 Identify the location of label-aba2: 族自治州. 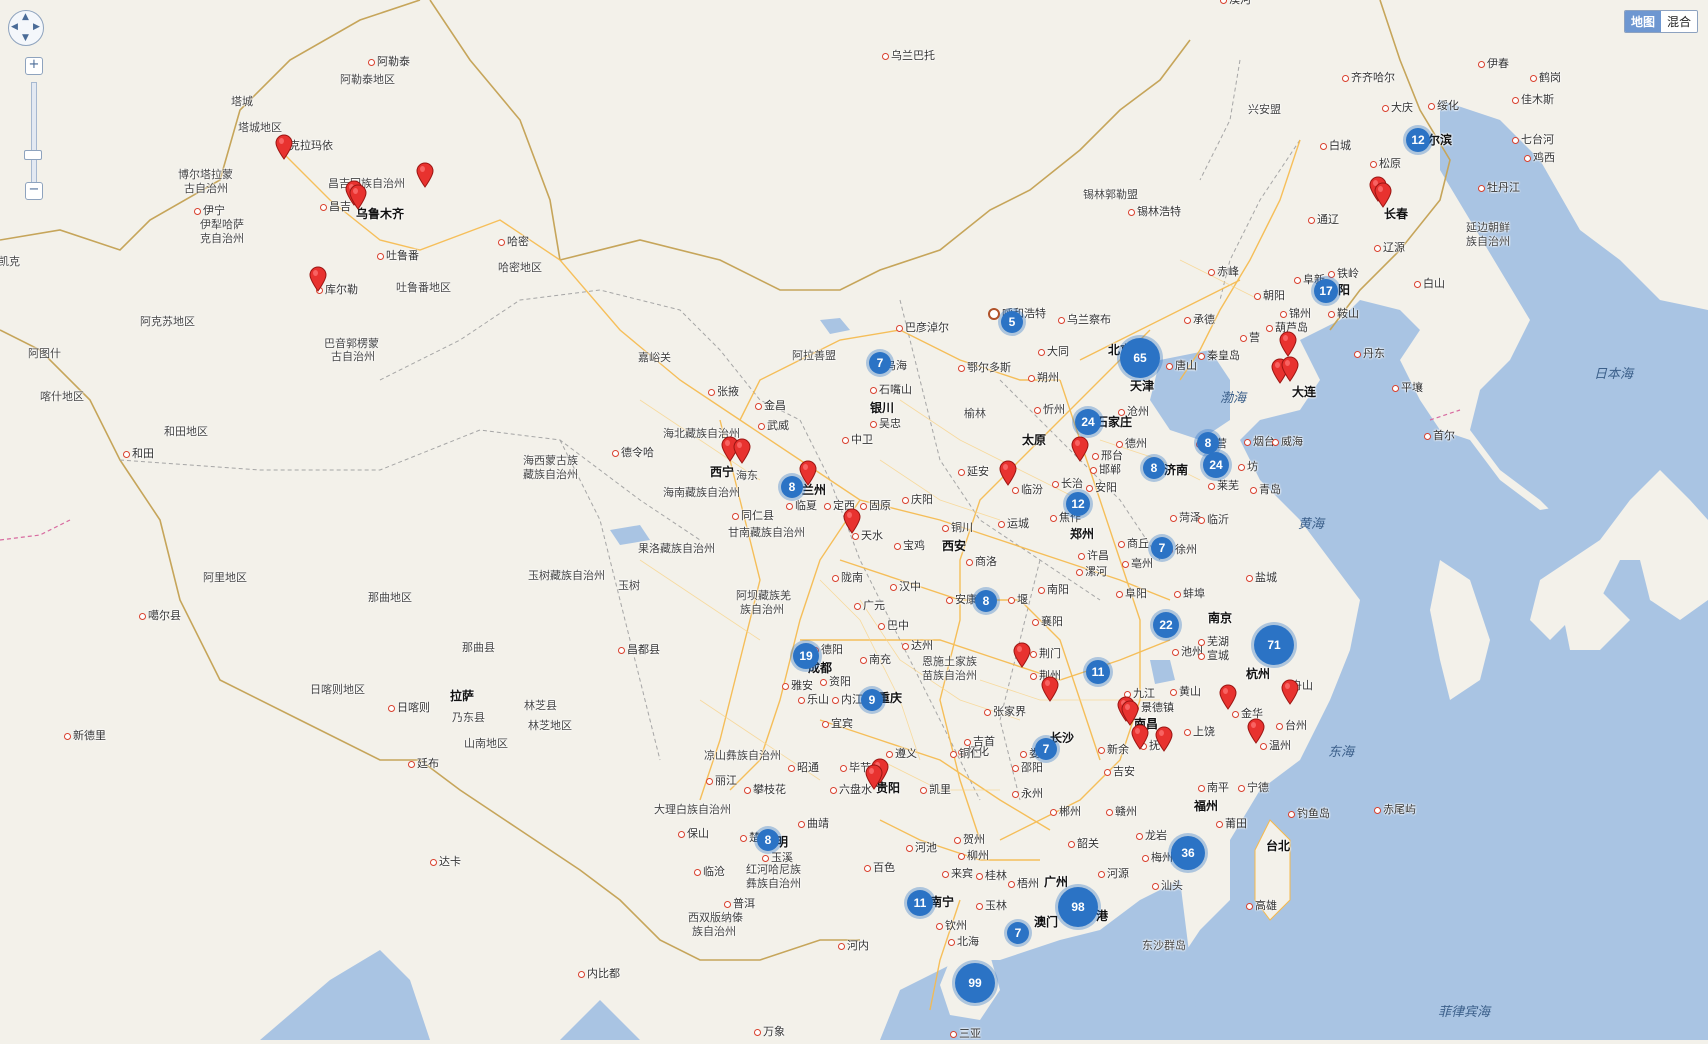
(762, 609).